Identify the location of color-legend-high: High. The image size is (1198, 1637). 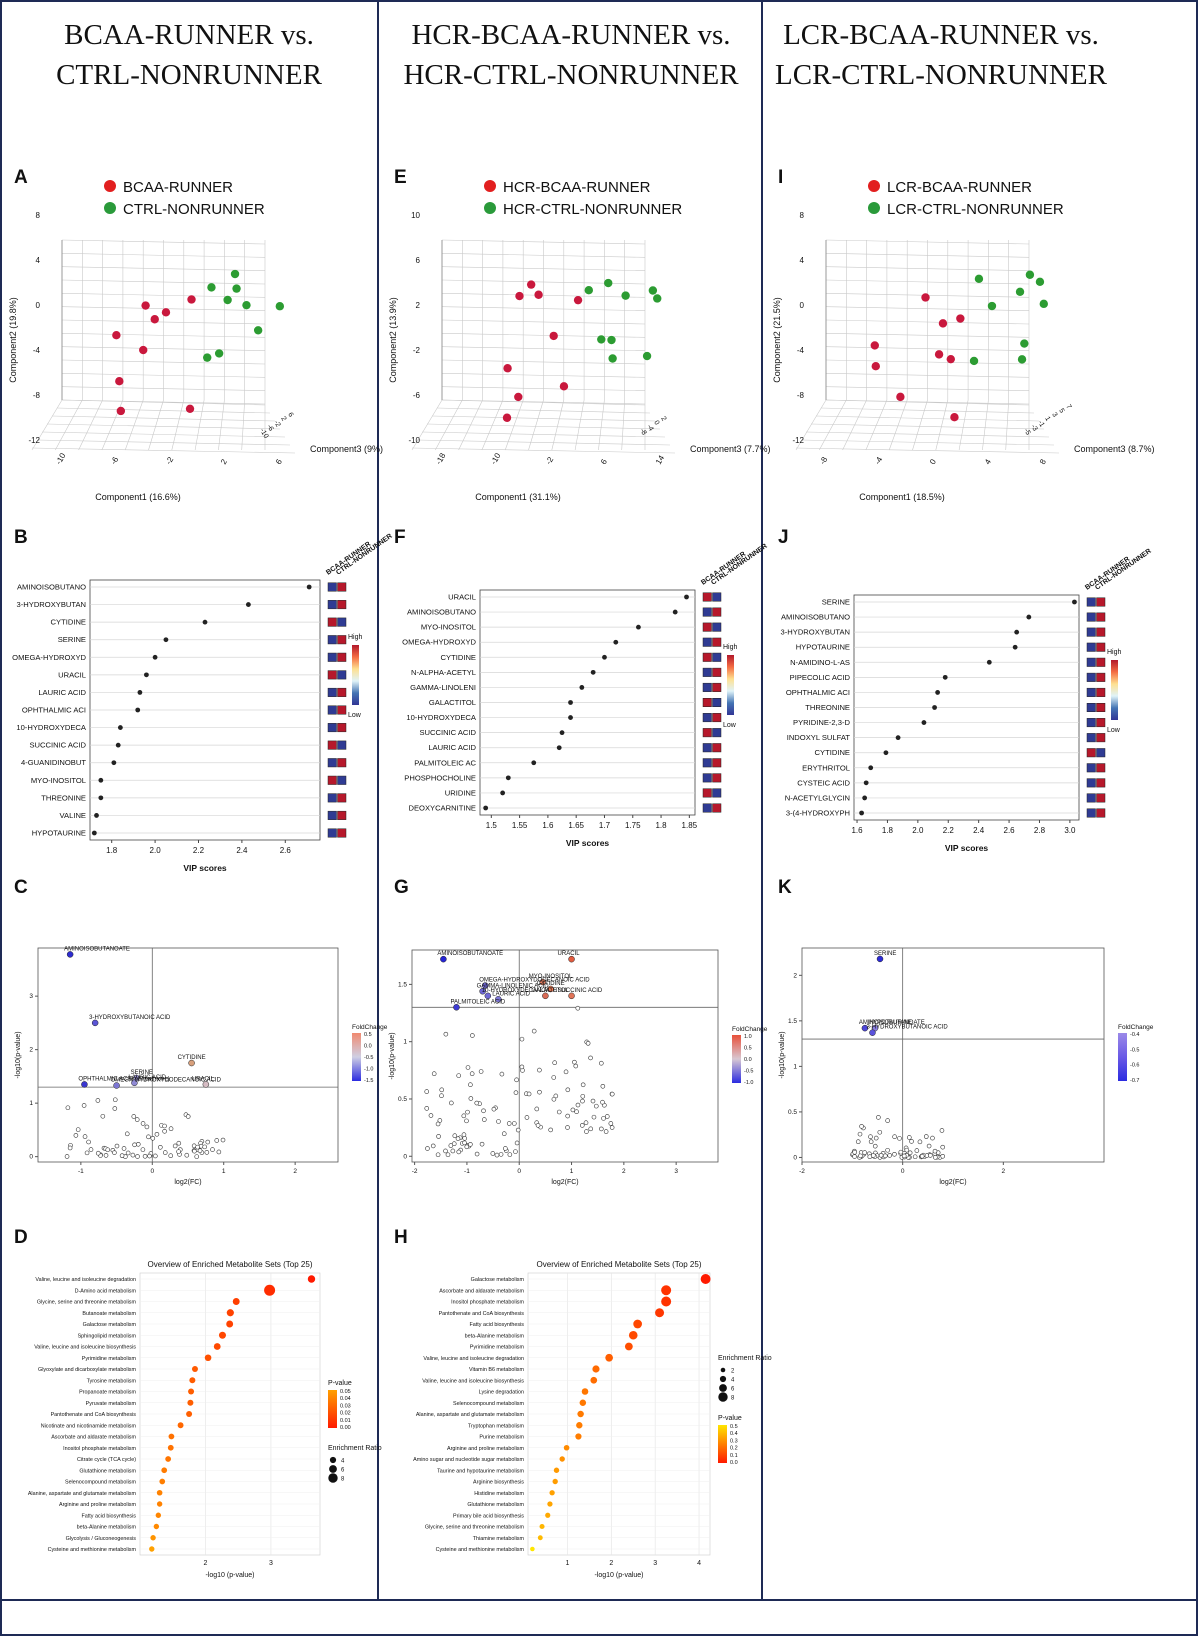
(355, 637).